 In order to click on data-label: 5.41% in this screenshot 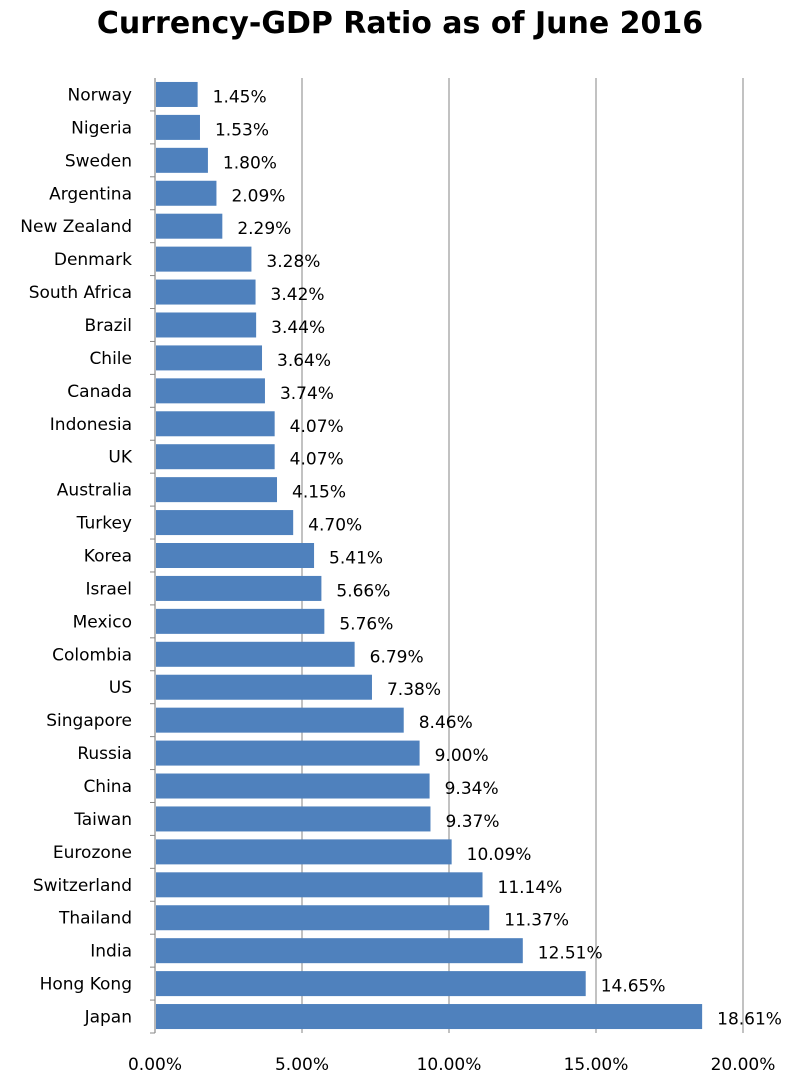, I will do `click(356, 559)`.